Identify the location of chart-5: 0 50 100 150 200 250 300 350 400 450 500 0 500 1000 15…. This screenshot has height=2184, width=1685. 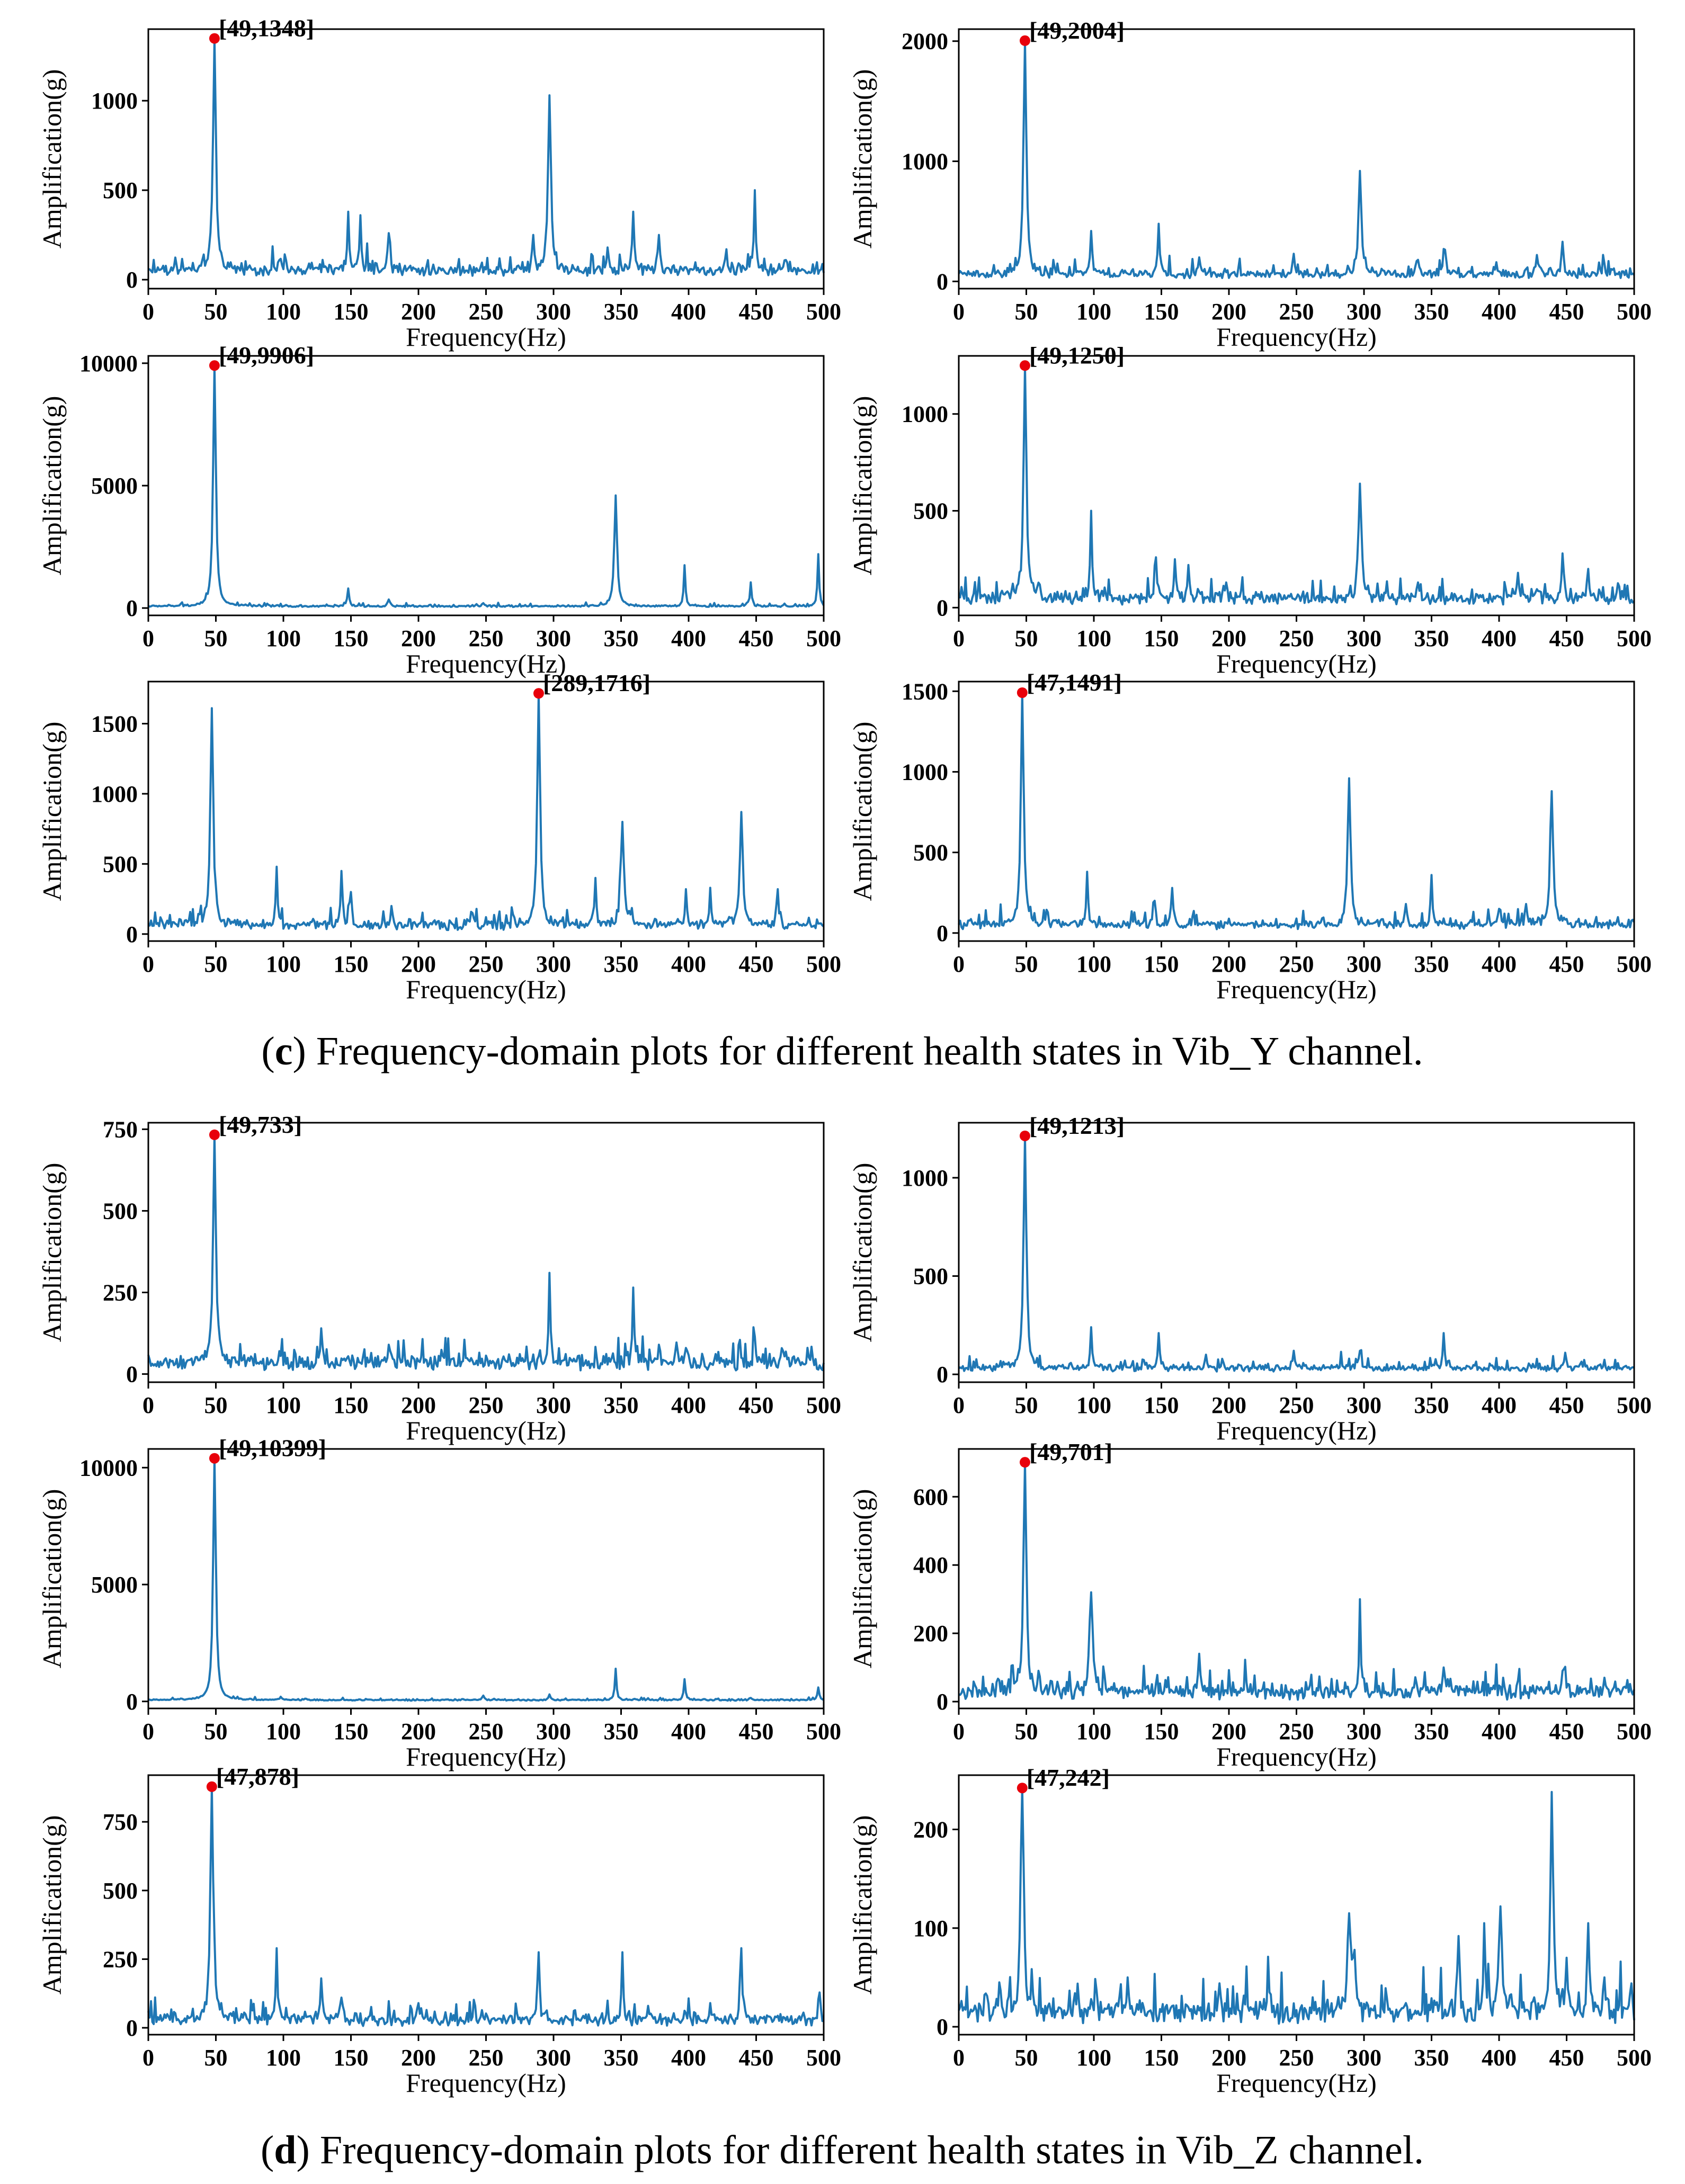
(439, 836).